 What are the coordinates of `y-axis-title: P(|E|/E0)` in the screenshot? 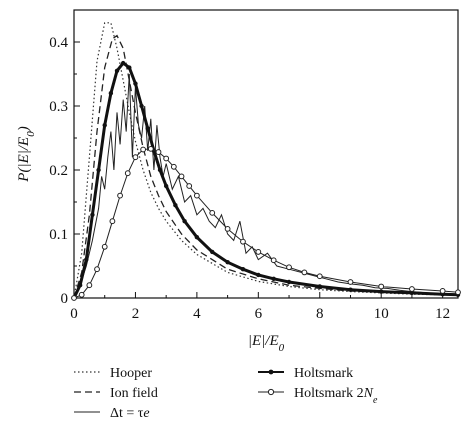 It's located at (26, 154).